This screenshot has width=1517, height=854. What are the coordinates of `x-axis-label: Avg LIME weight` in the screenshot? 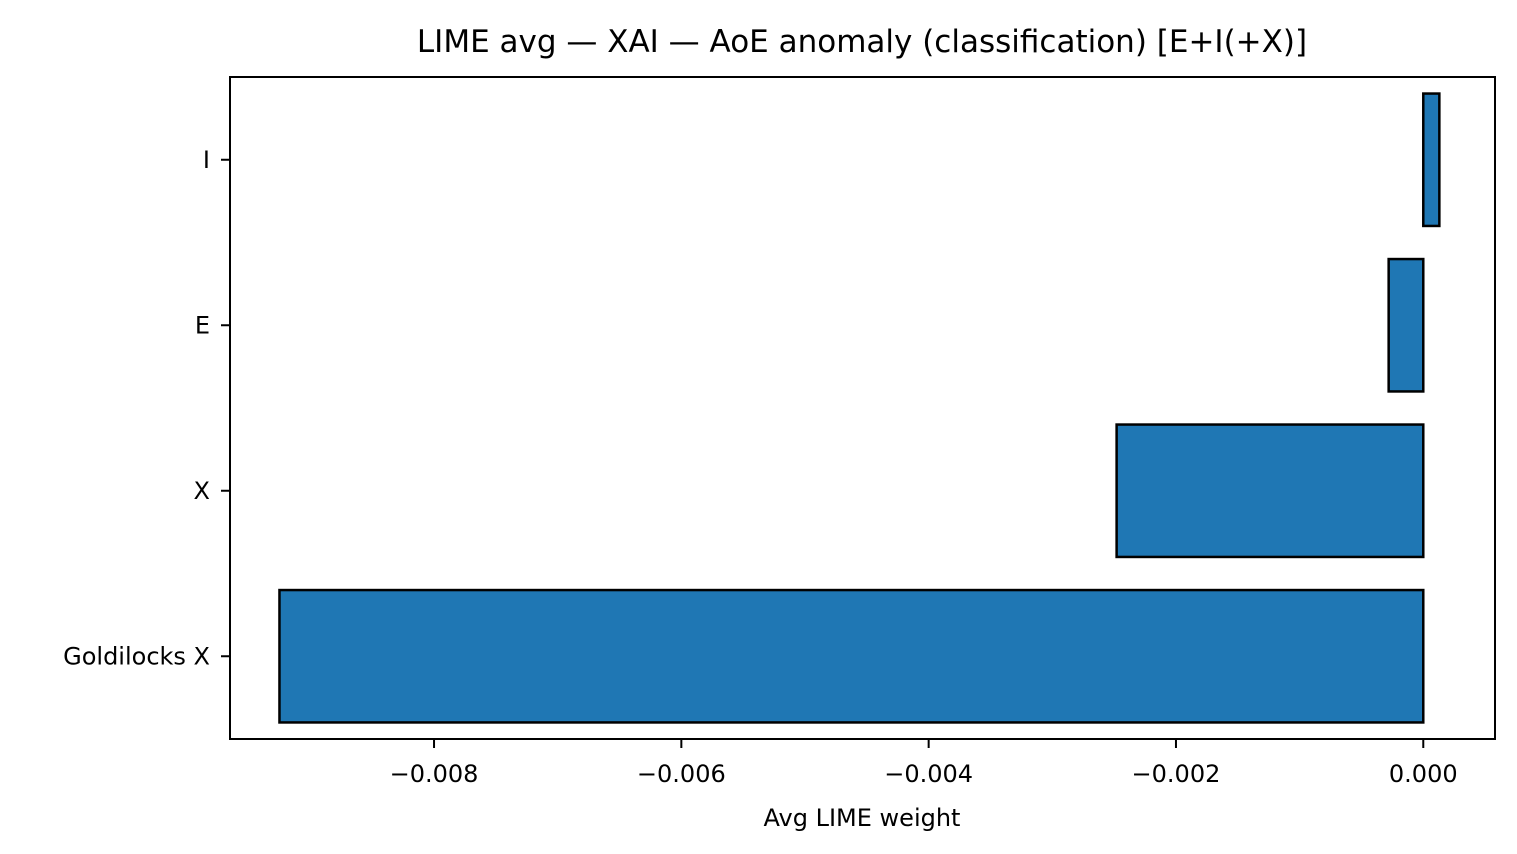 It's located at (862, 818).